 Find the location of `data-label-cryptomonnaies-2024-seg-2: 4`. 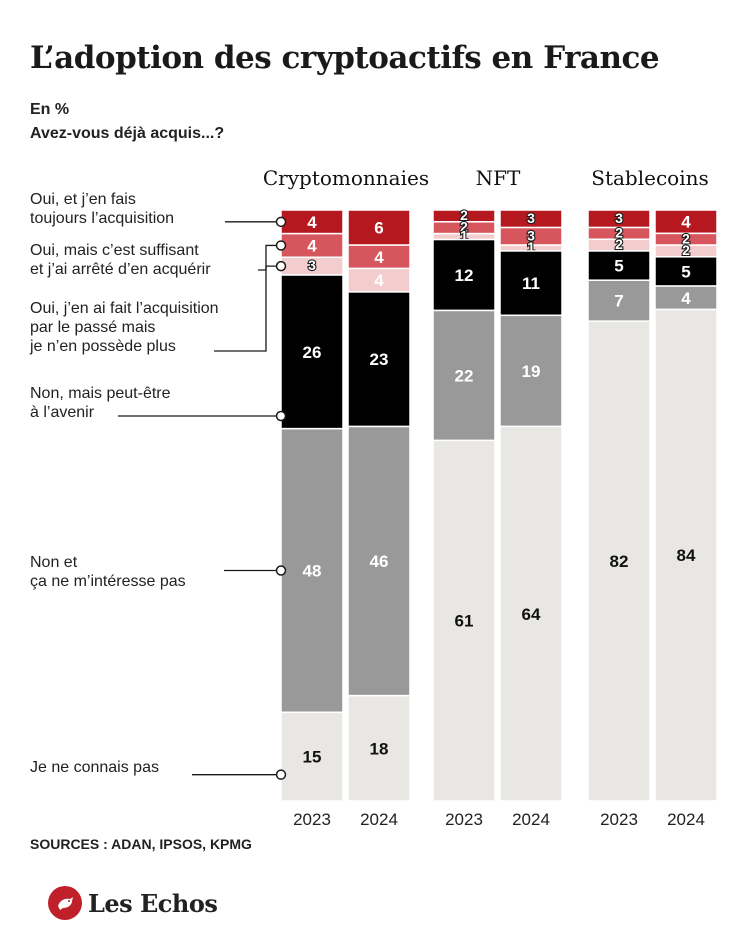

data-label-cryptomonnaies-2024-seg-2: 4 is located at coordinates (379, 280).